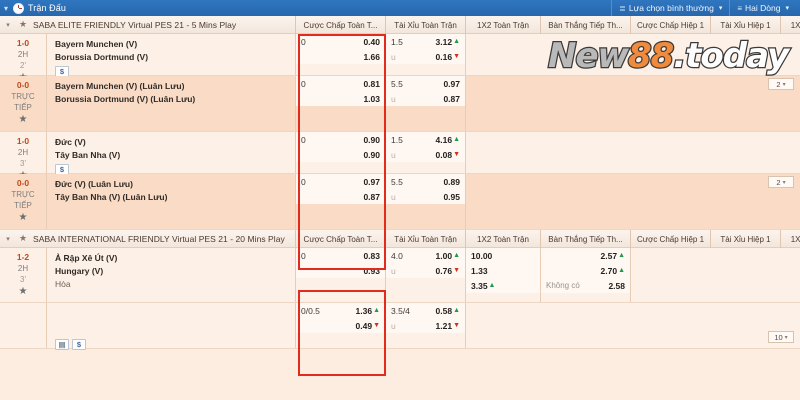 Image resolution: width=800 pixels, height=400 pixels. Describe the element at coordinates (340, 270) in the screenshot. I see `odds-cell: 0.93` at that location.